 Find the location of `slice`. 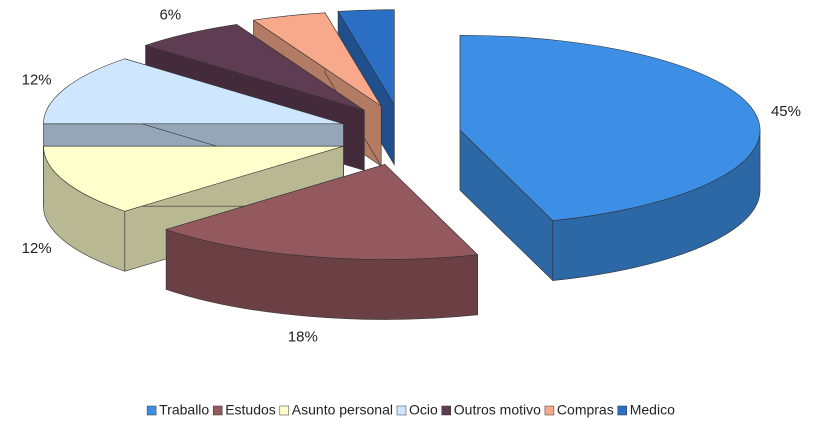

slice is located at coordinates (322, 241).